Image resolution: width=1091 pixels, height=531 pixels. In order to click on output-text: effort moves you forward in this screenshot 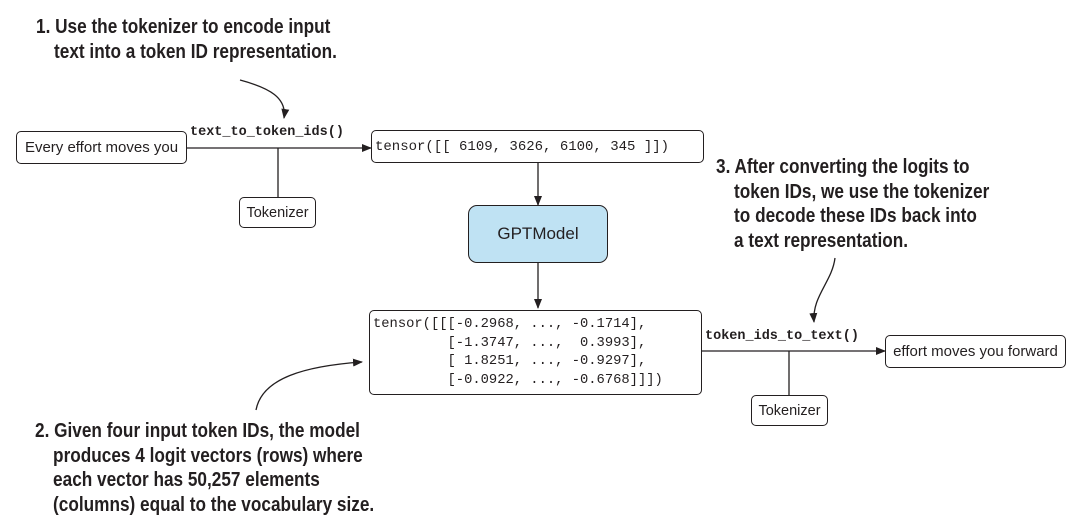, I will do `click(975, 351)`.